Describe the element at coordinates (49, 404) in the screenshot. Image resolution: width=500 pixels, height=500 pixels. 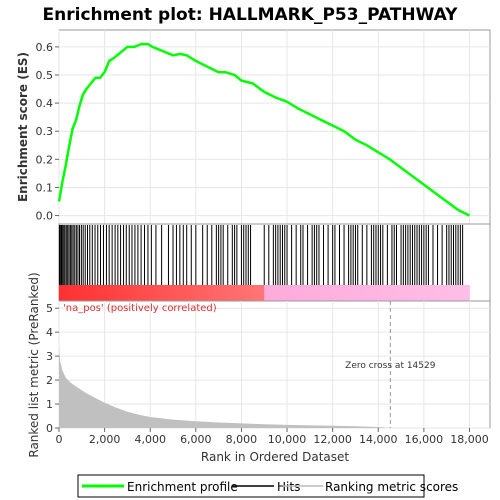
I see `metric-y-tick-label: 1` at that location.